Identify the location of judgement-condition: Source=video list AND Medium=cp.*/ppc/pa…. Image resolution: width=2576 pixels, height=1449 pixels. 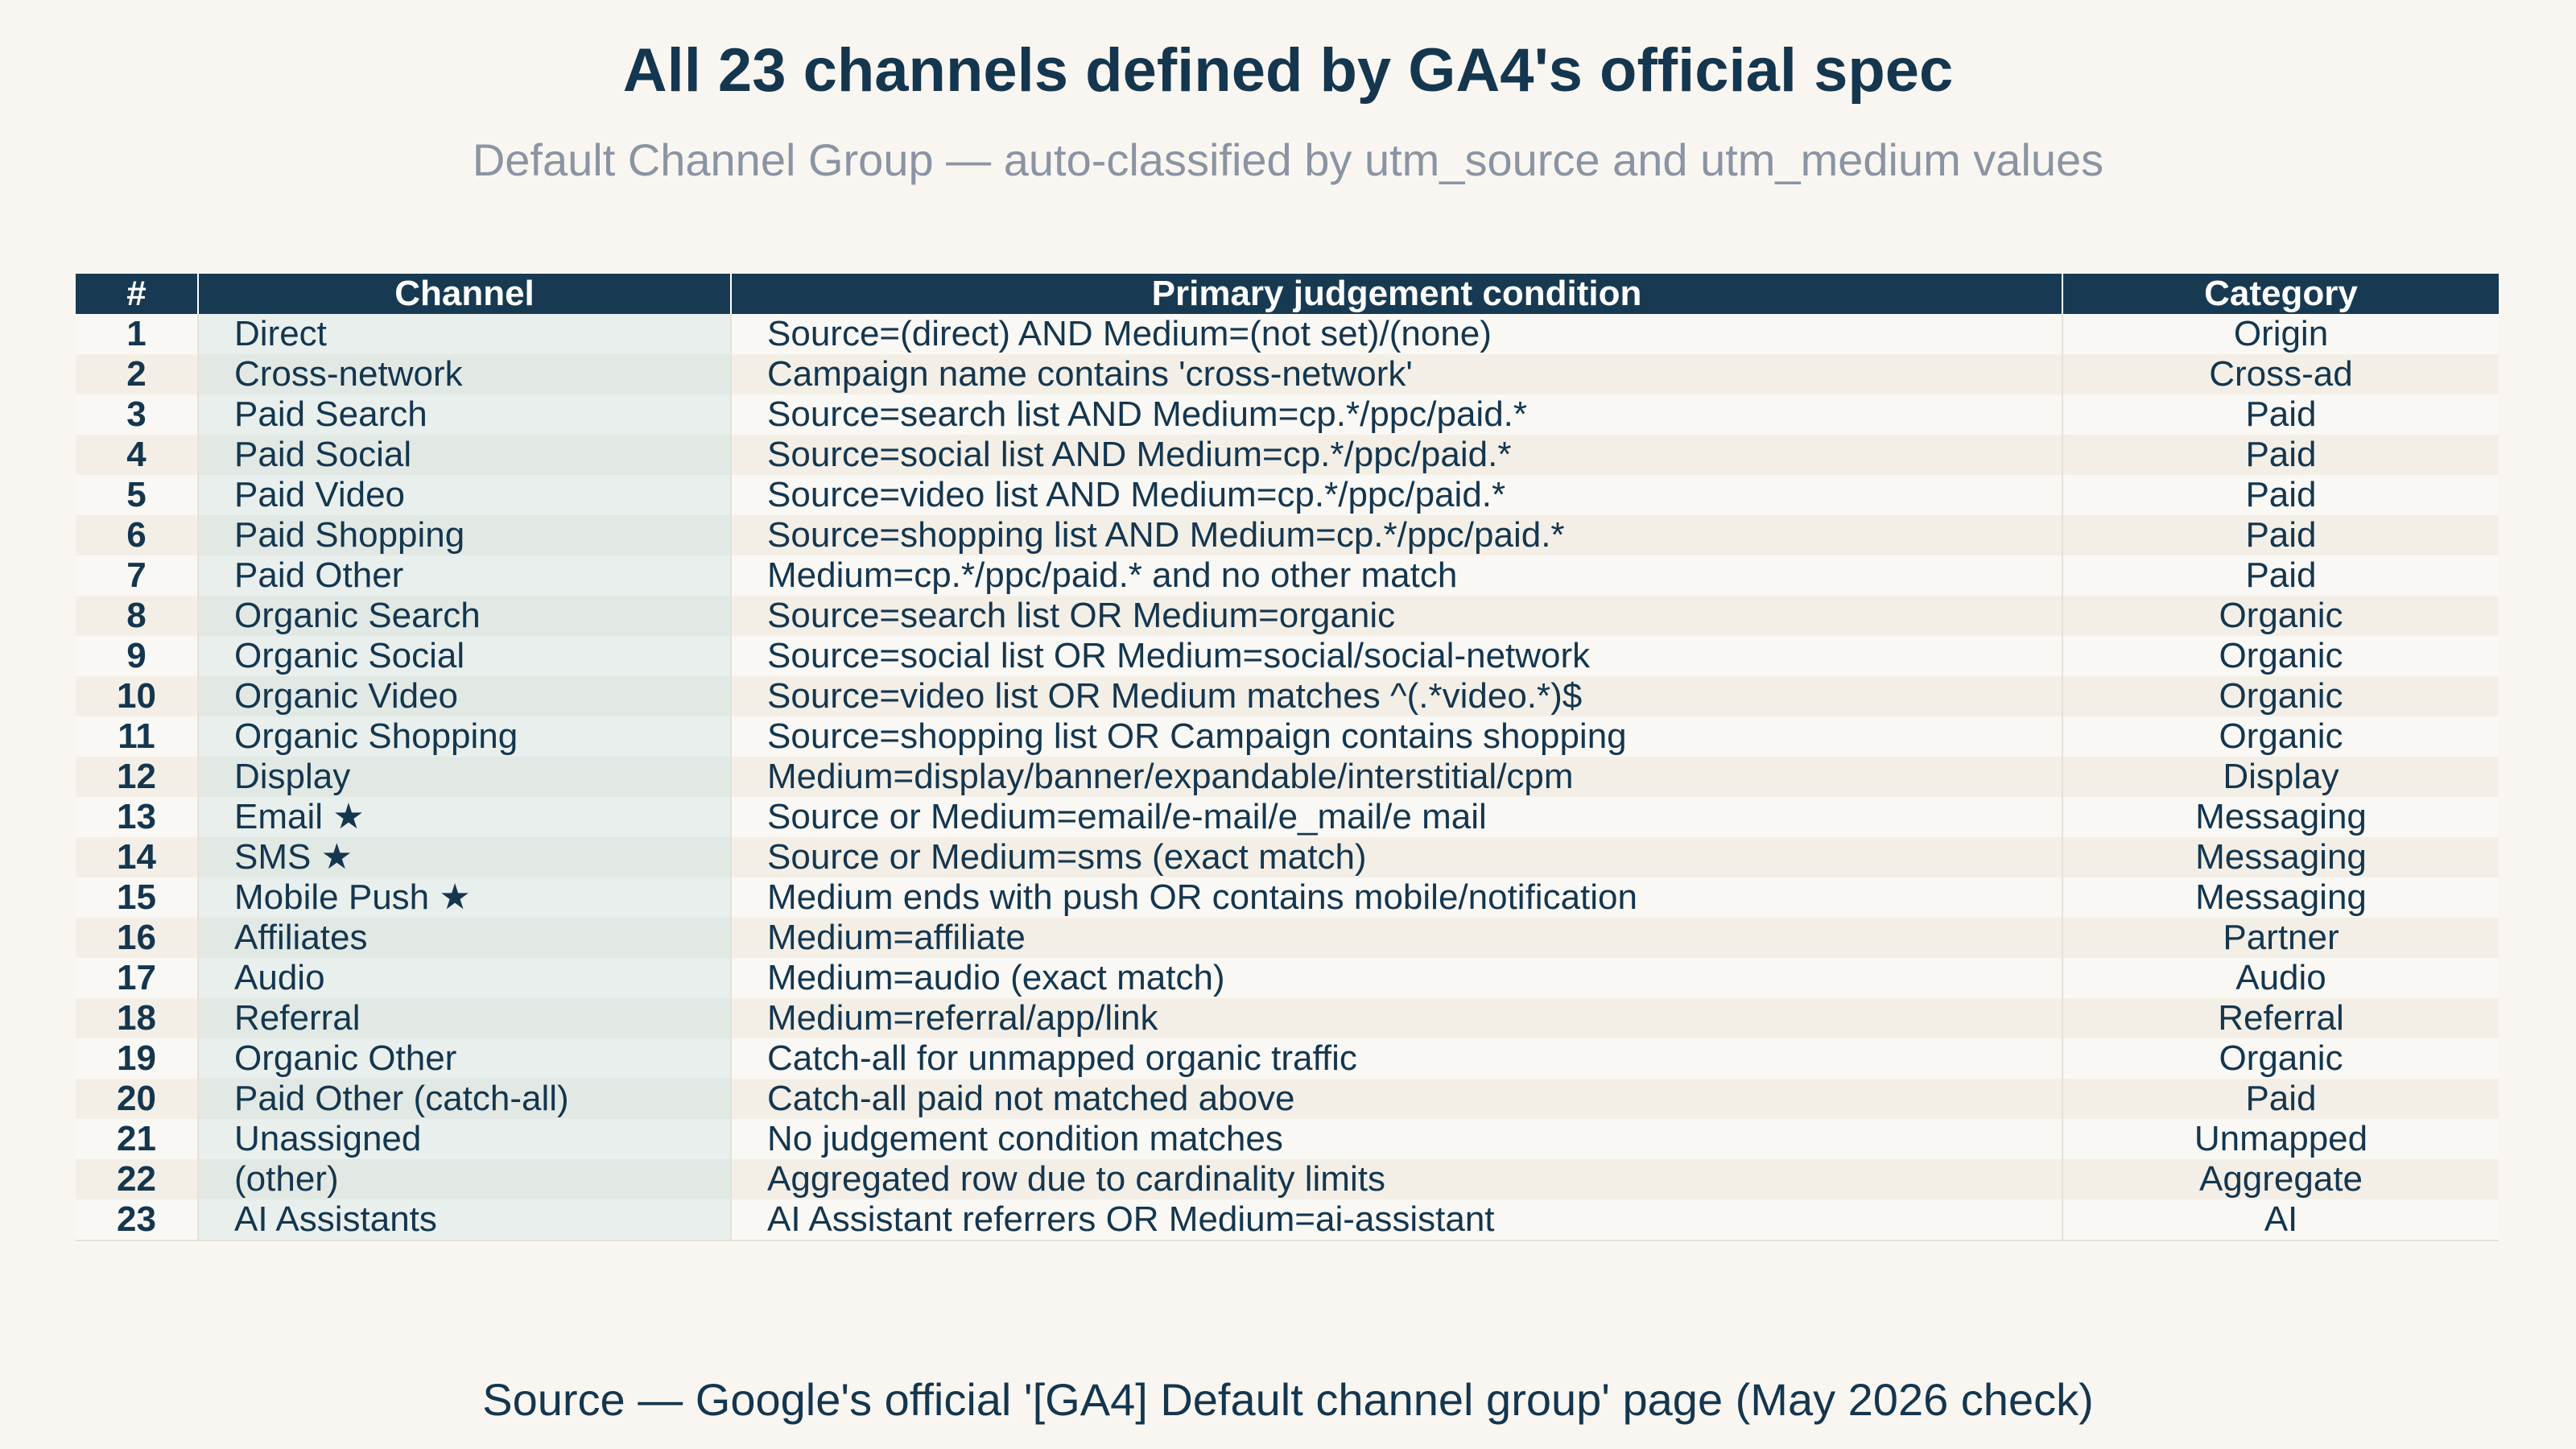
(1397, 495).